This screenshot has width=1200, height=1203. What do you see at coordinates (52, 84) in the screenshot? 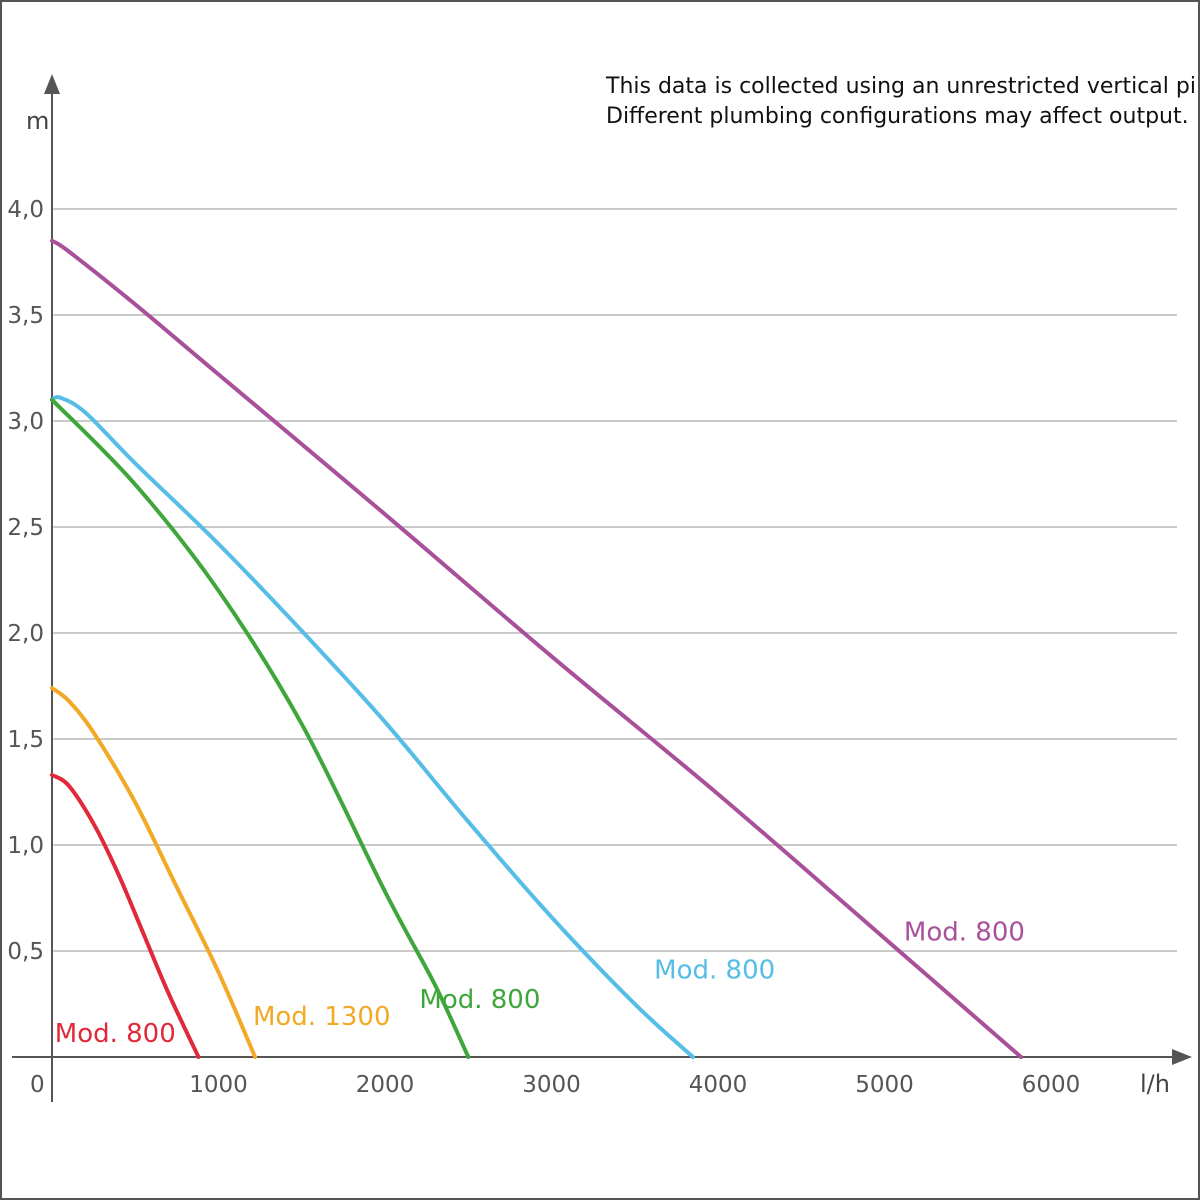
I see `y-axis-arrow-icon` at bounding box center [52, 84].